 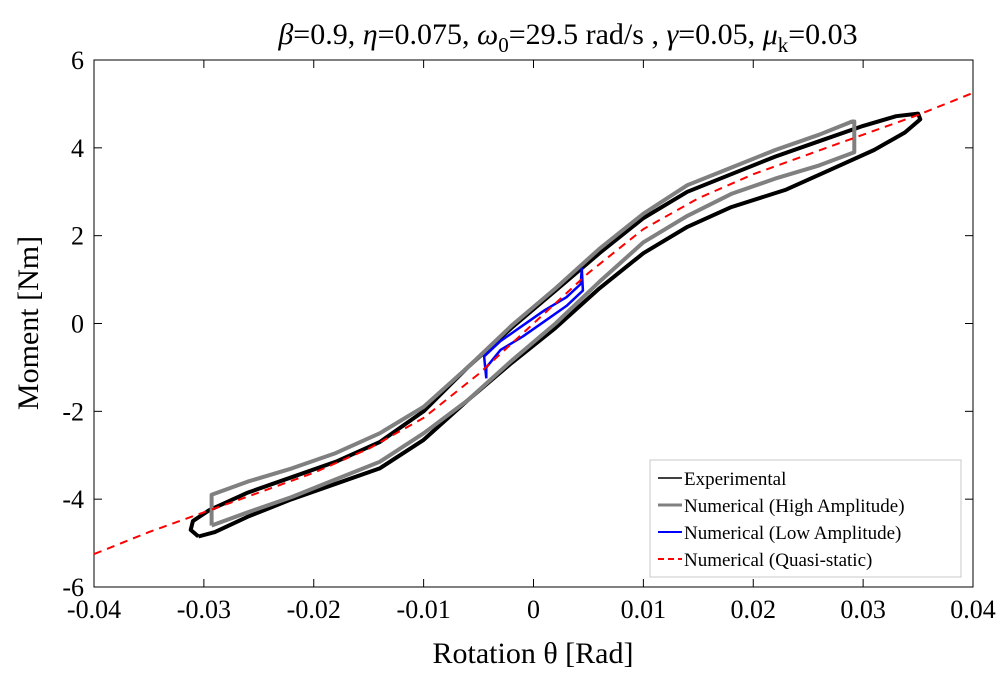 I want to click on x-tick-label: 0.03, so click(x=863, y=609).